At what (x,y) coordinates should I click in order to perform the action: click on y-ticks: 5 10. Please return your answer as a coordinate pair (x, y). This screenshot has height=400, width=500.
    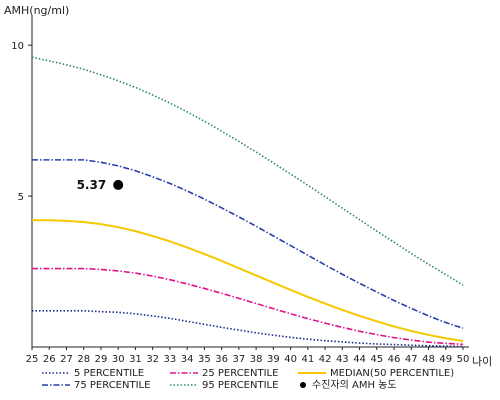
    Looking at the image, I should click on (21, 122).